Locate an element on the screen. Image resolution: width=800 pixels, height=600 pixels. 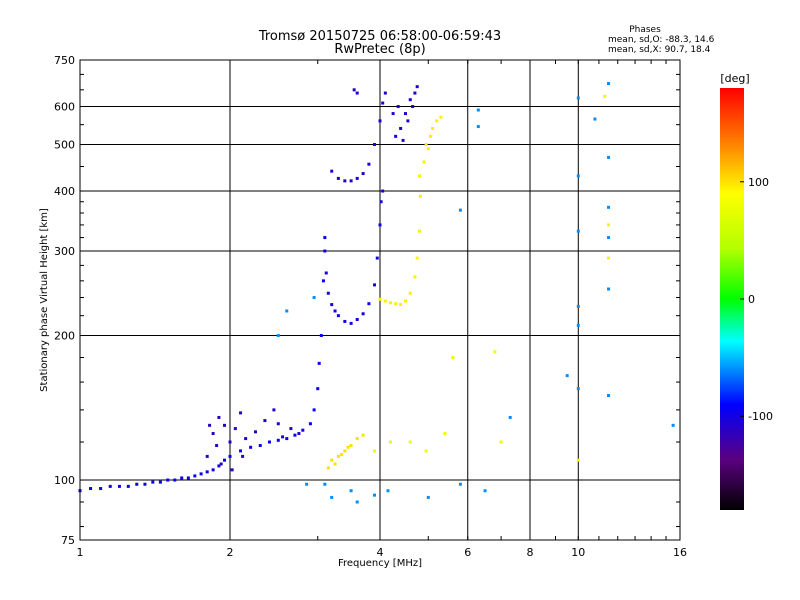
y-tick-label: 75 is located at coordinates (68, 540).